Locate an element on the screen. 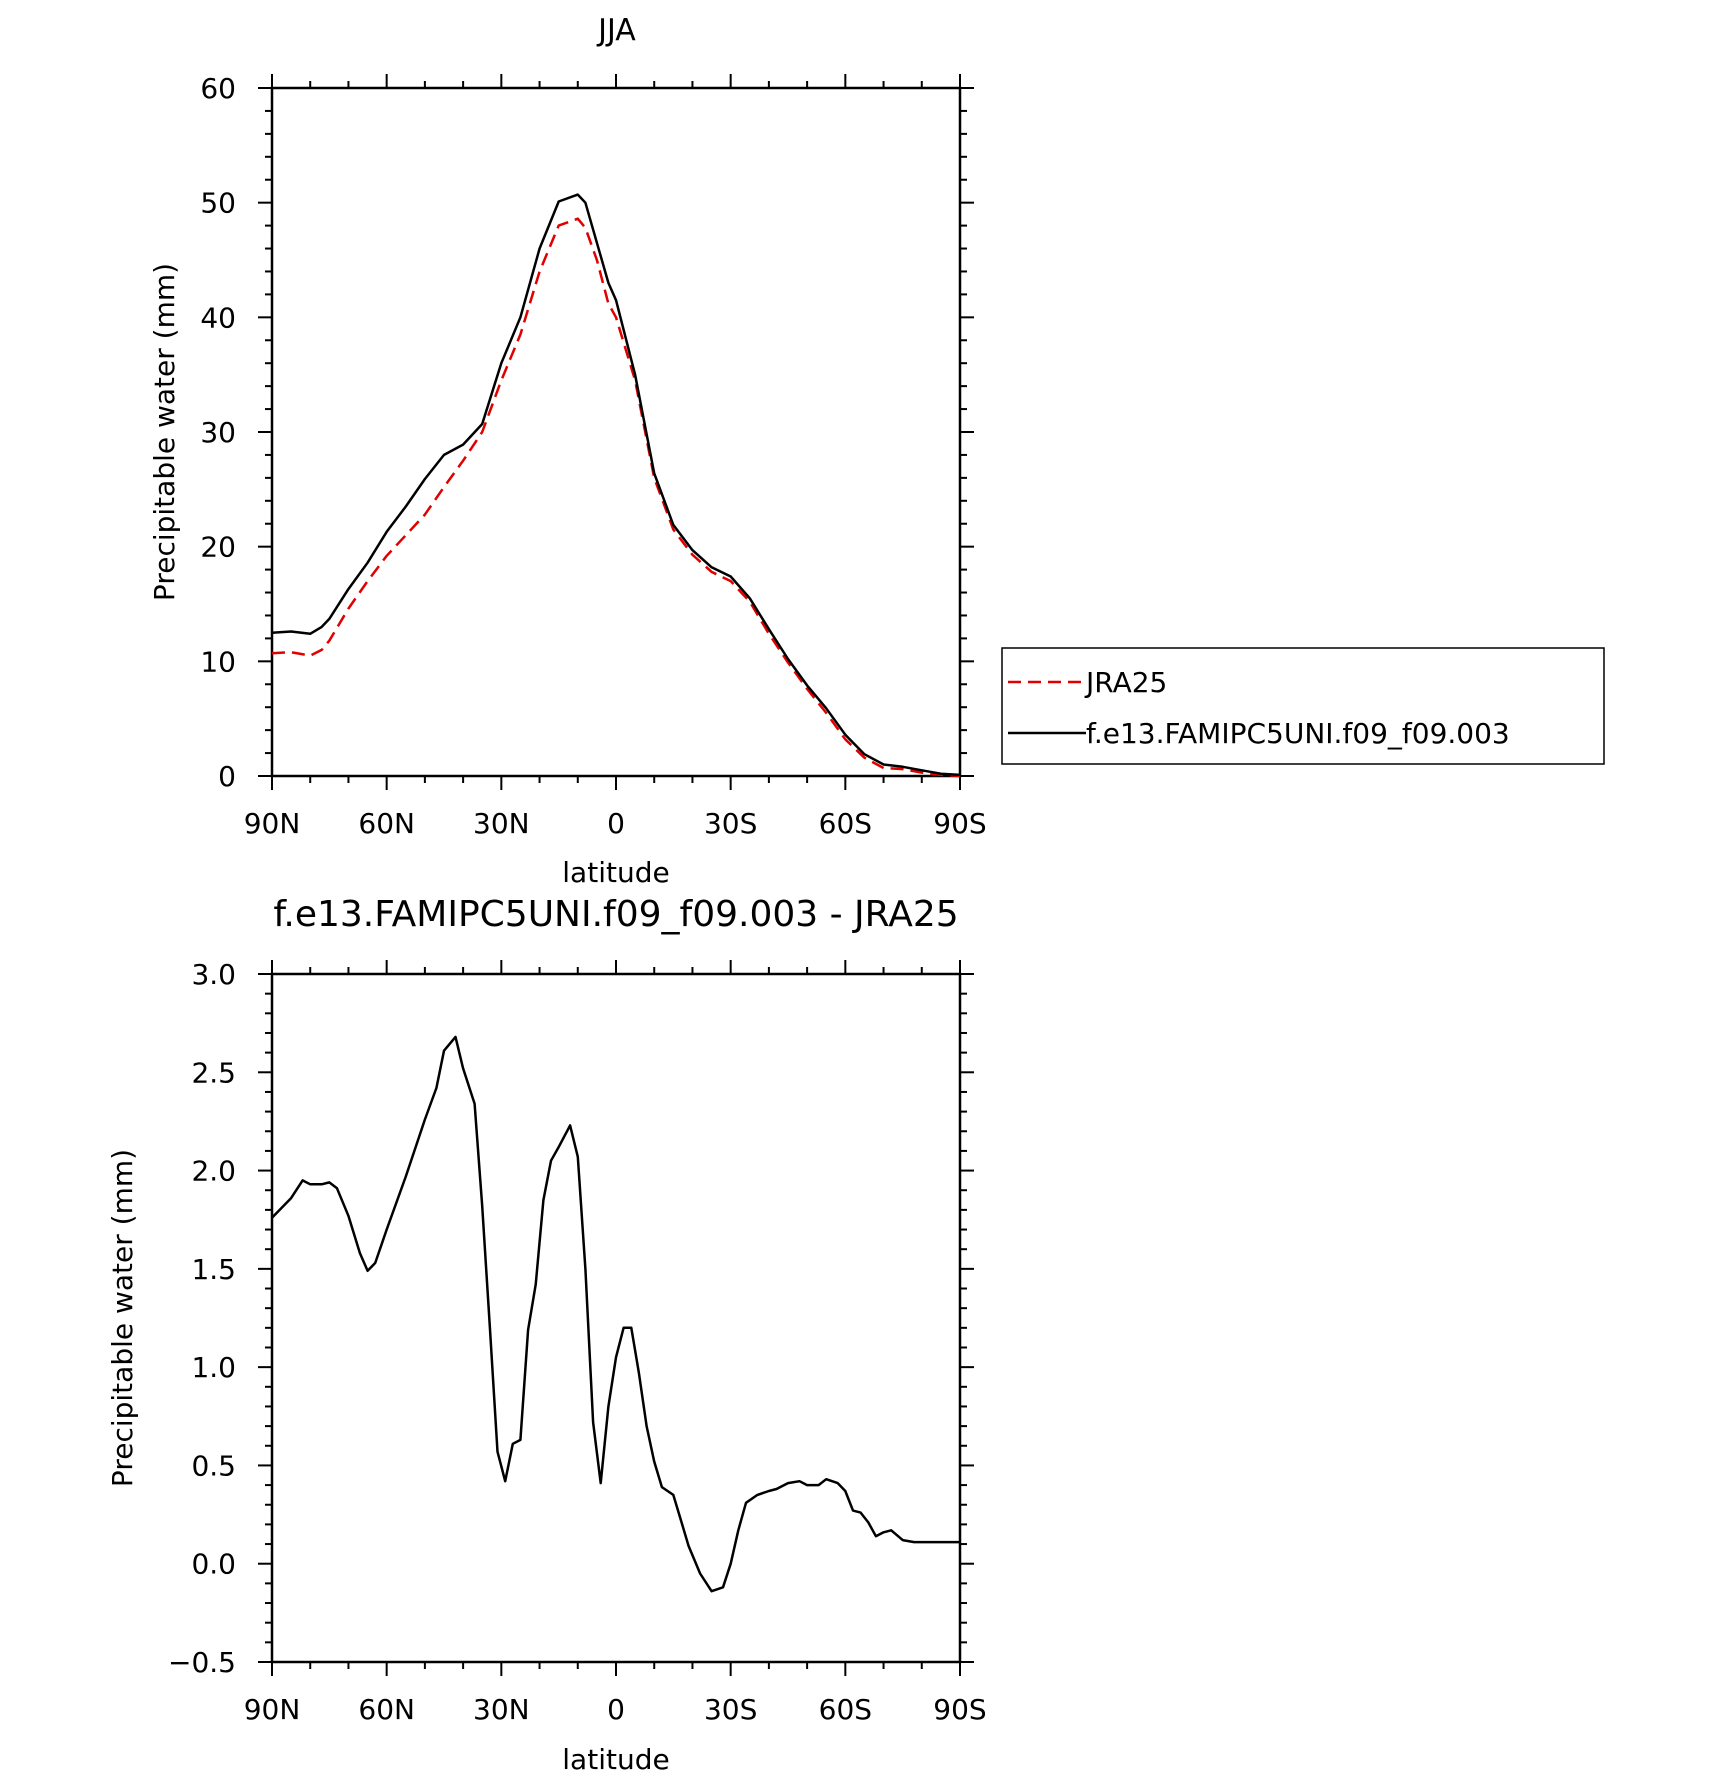 The height and width of the screenshot is (1777, 1710). y-tick-labels: 0 10 20 30 40 50 60 is located at coordinates (218, 432).